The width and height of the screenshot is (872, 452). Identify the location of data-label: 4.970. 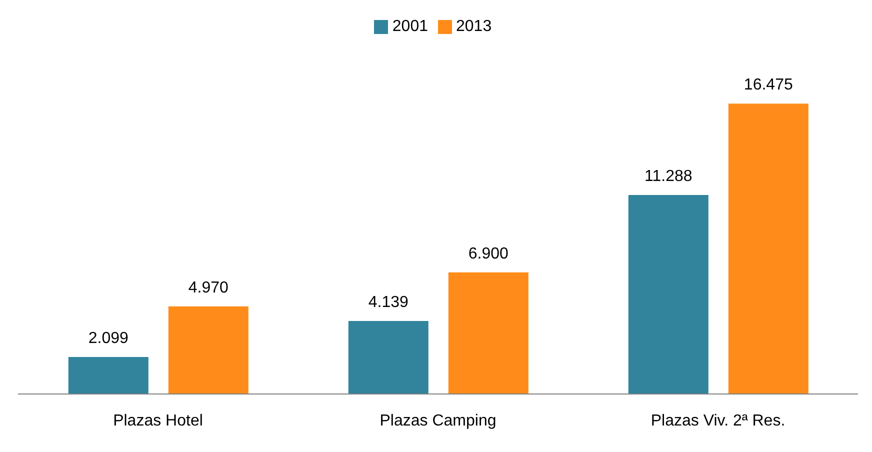
(208, 287).